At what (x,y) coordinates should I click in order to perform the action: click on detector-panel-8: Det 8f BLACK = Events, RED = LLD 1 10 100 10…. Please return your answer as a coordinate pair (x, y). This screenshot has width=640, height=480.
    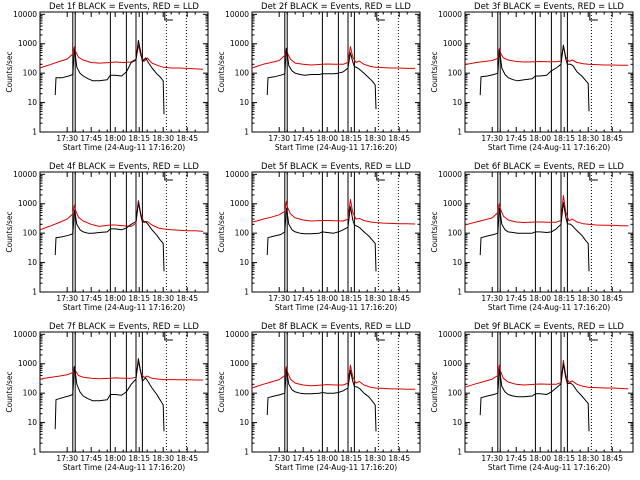
    Looking at the image, I should click on (319, 397).